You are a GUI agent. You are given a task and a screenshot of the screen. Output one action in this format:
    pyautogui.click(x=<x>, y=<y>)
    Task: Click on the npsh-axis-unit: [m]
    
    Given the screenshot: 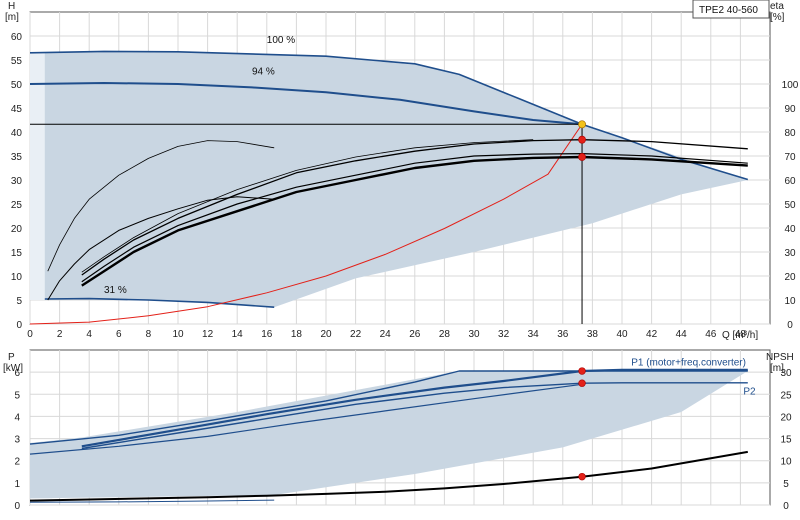 What is the action you would take?
    pyautogui.click(x=777, y=368)
    